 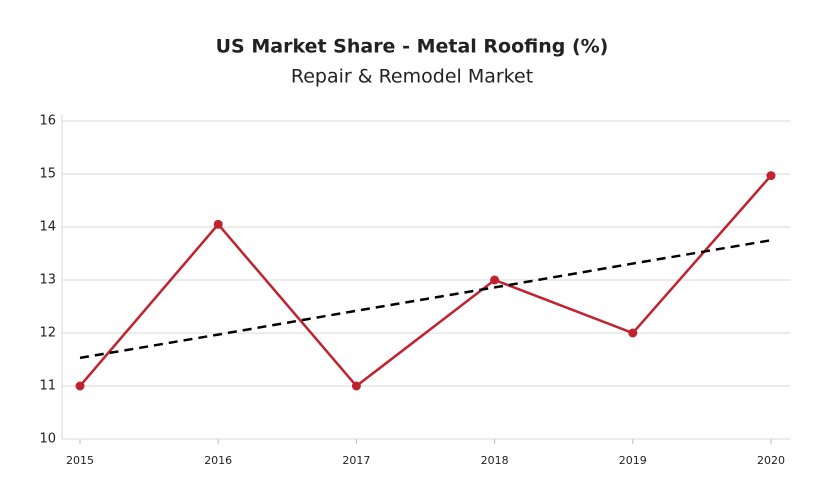 I want to click on y-tick-label: 16, so click(x=47, y=121).